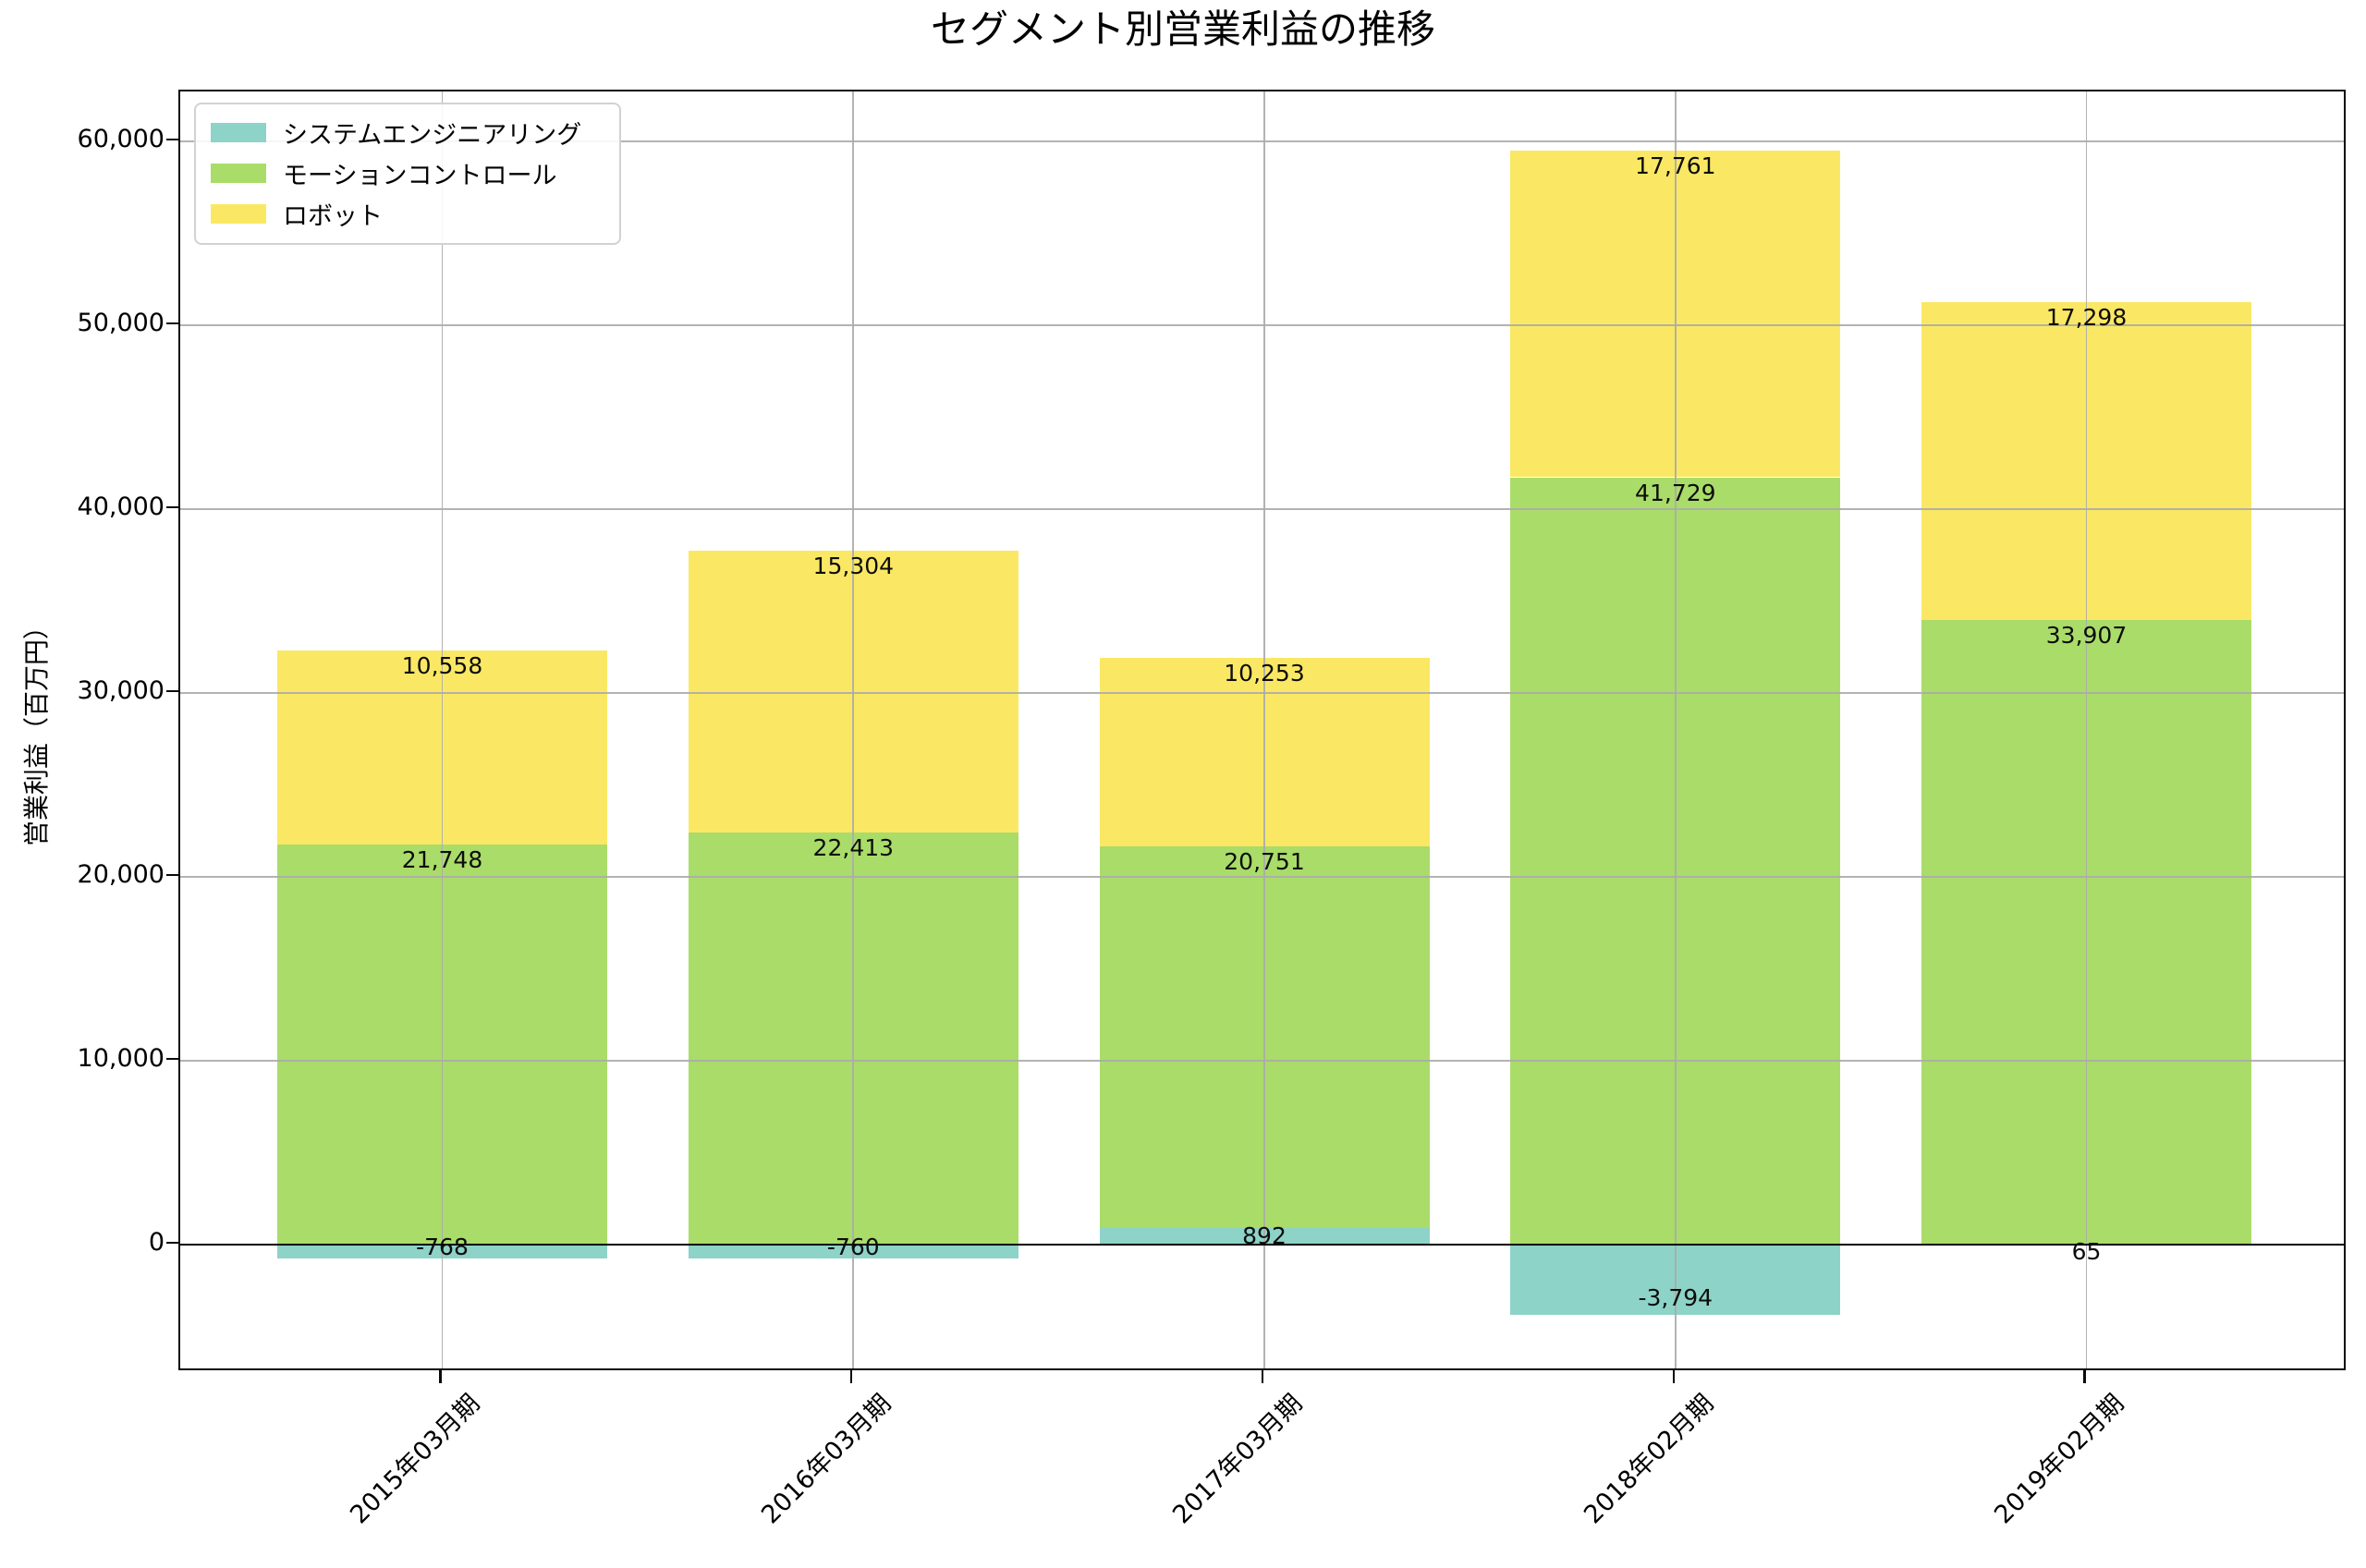  Describe the element at coordinates (433, 135) in the screenshot. I see `legend-label-0: システムエンジニアリング` at that location.